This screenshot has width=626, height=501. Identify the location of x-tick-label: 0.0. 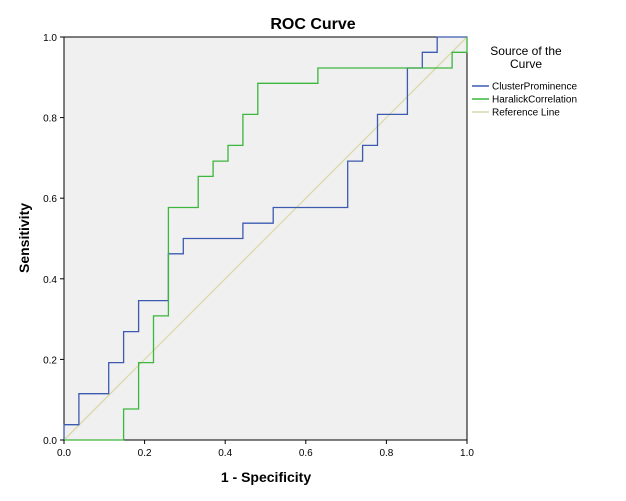
(64, 453).